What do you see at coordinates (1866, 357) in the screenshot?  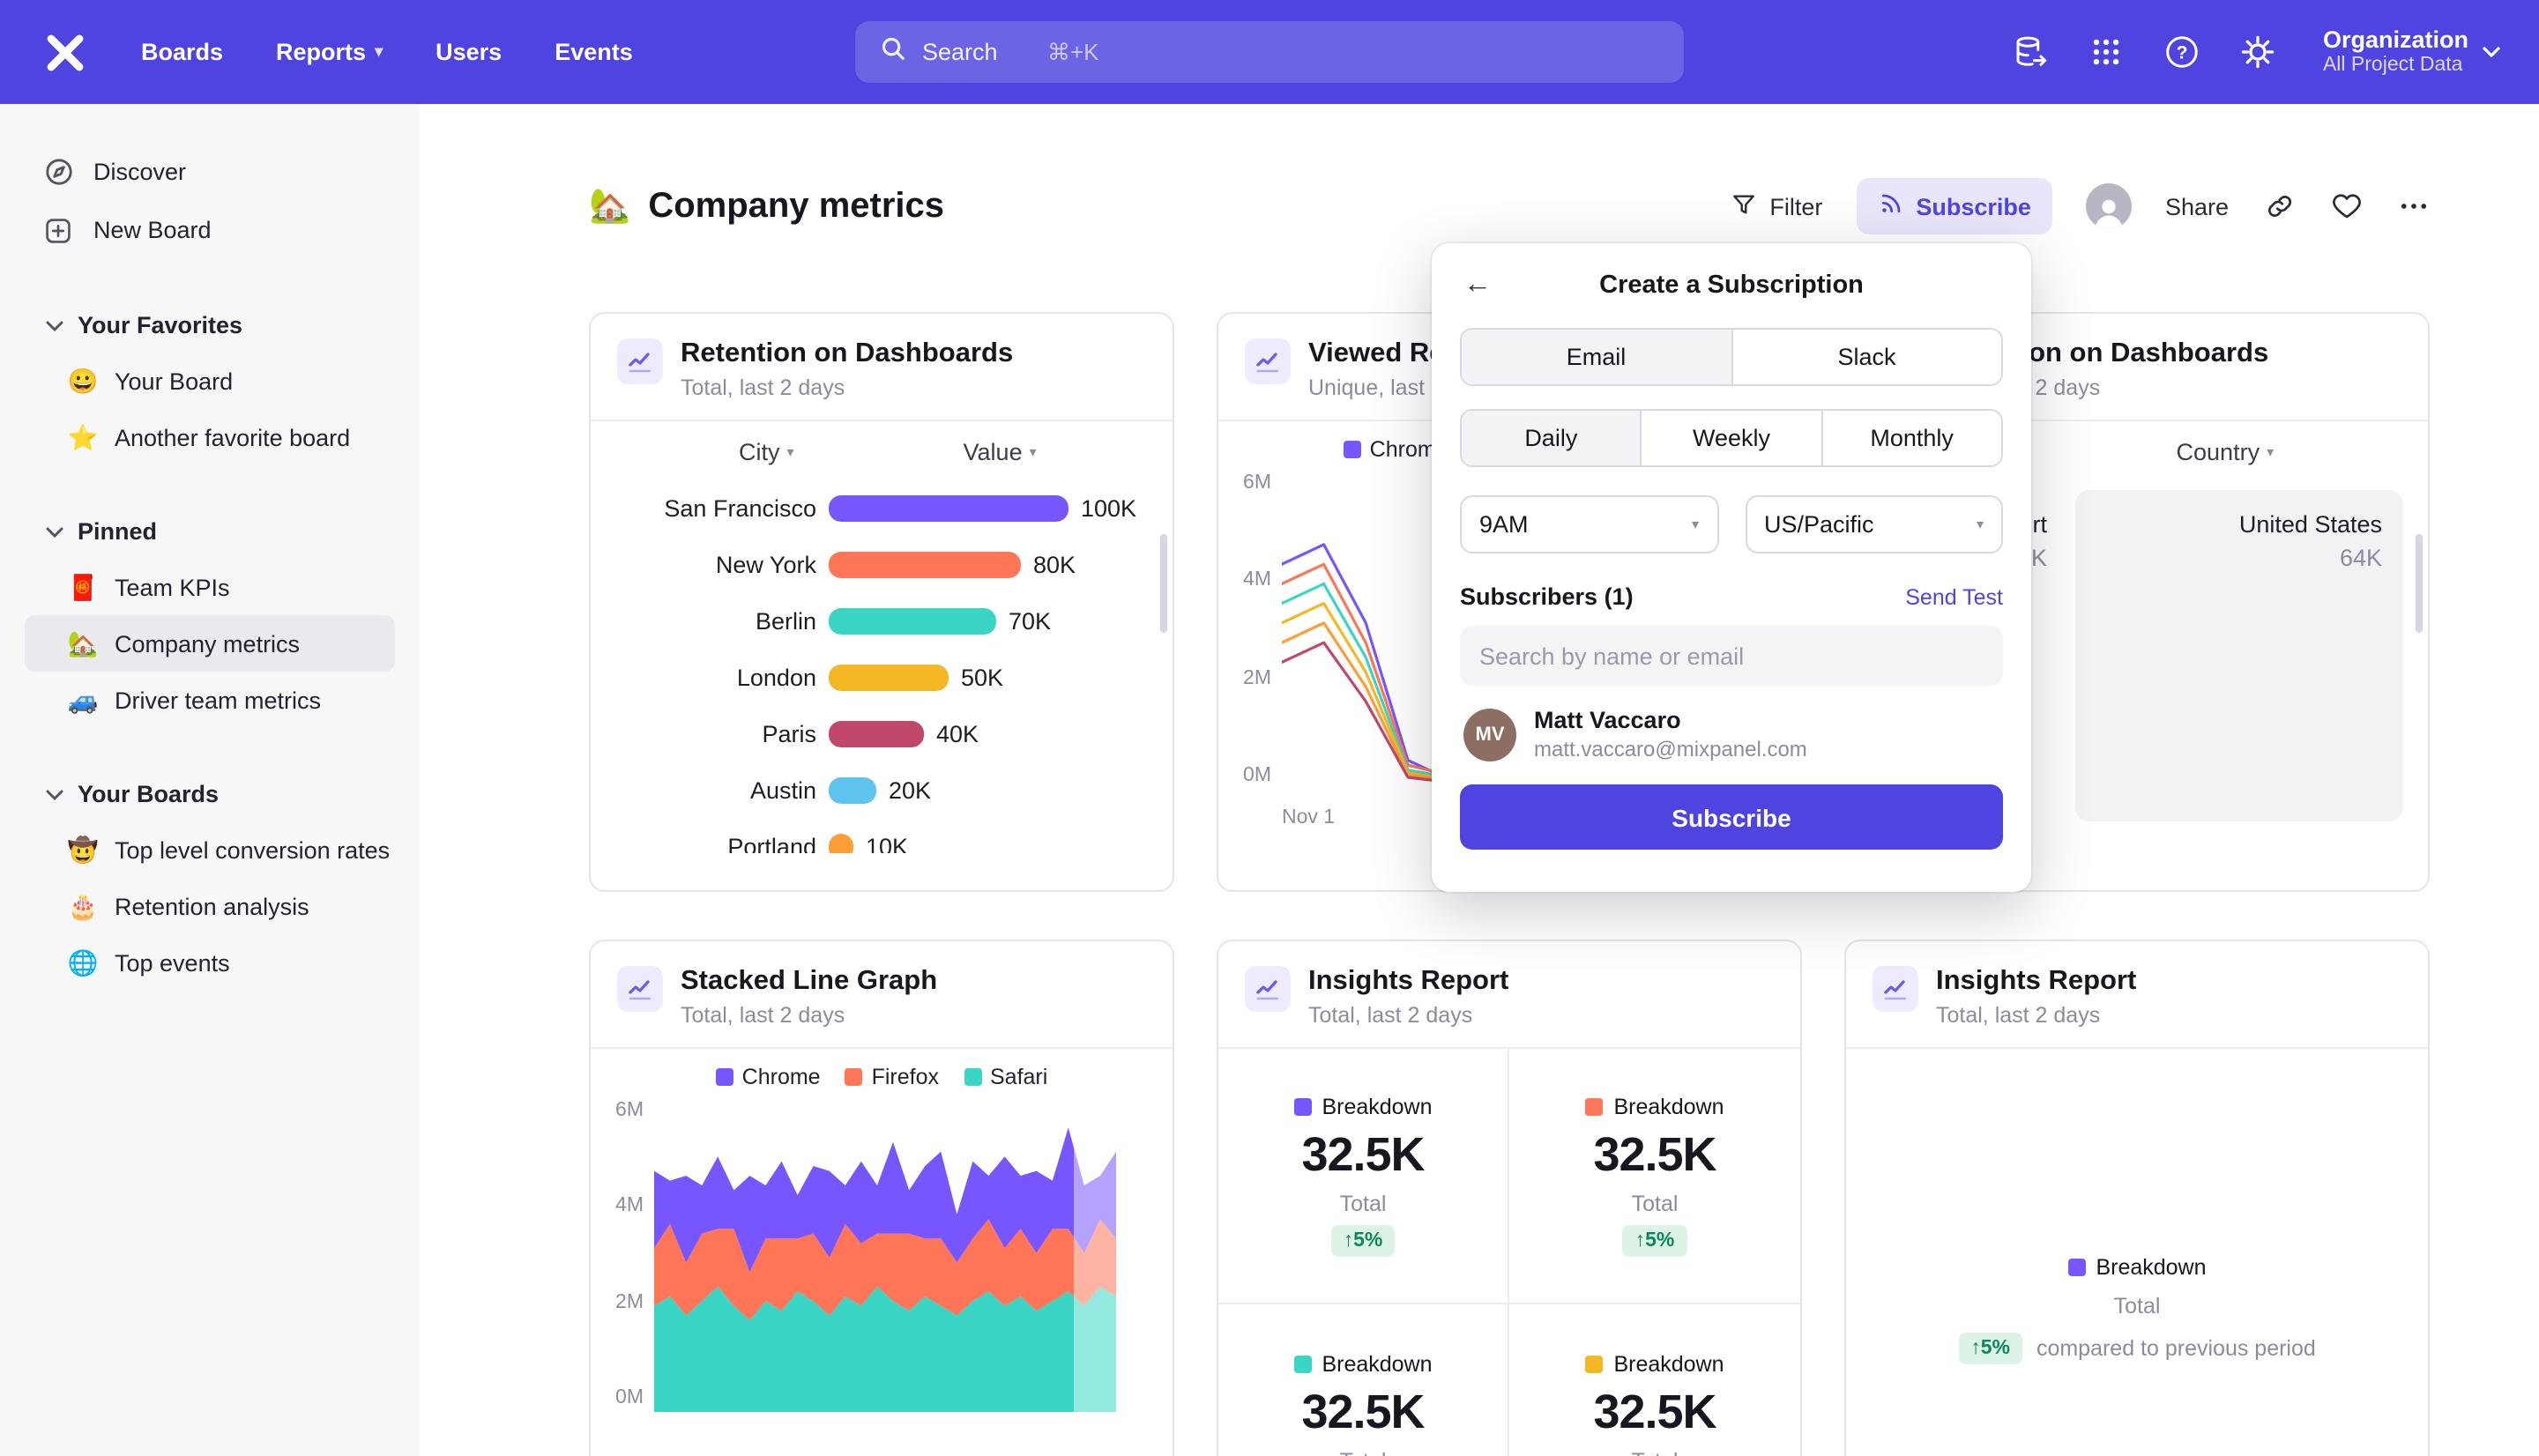 I see `tab-slack: Slack` at bounding box center [1866, 357].